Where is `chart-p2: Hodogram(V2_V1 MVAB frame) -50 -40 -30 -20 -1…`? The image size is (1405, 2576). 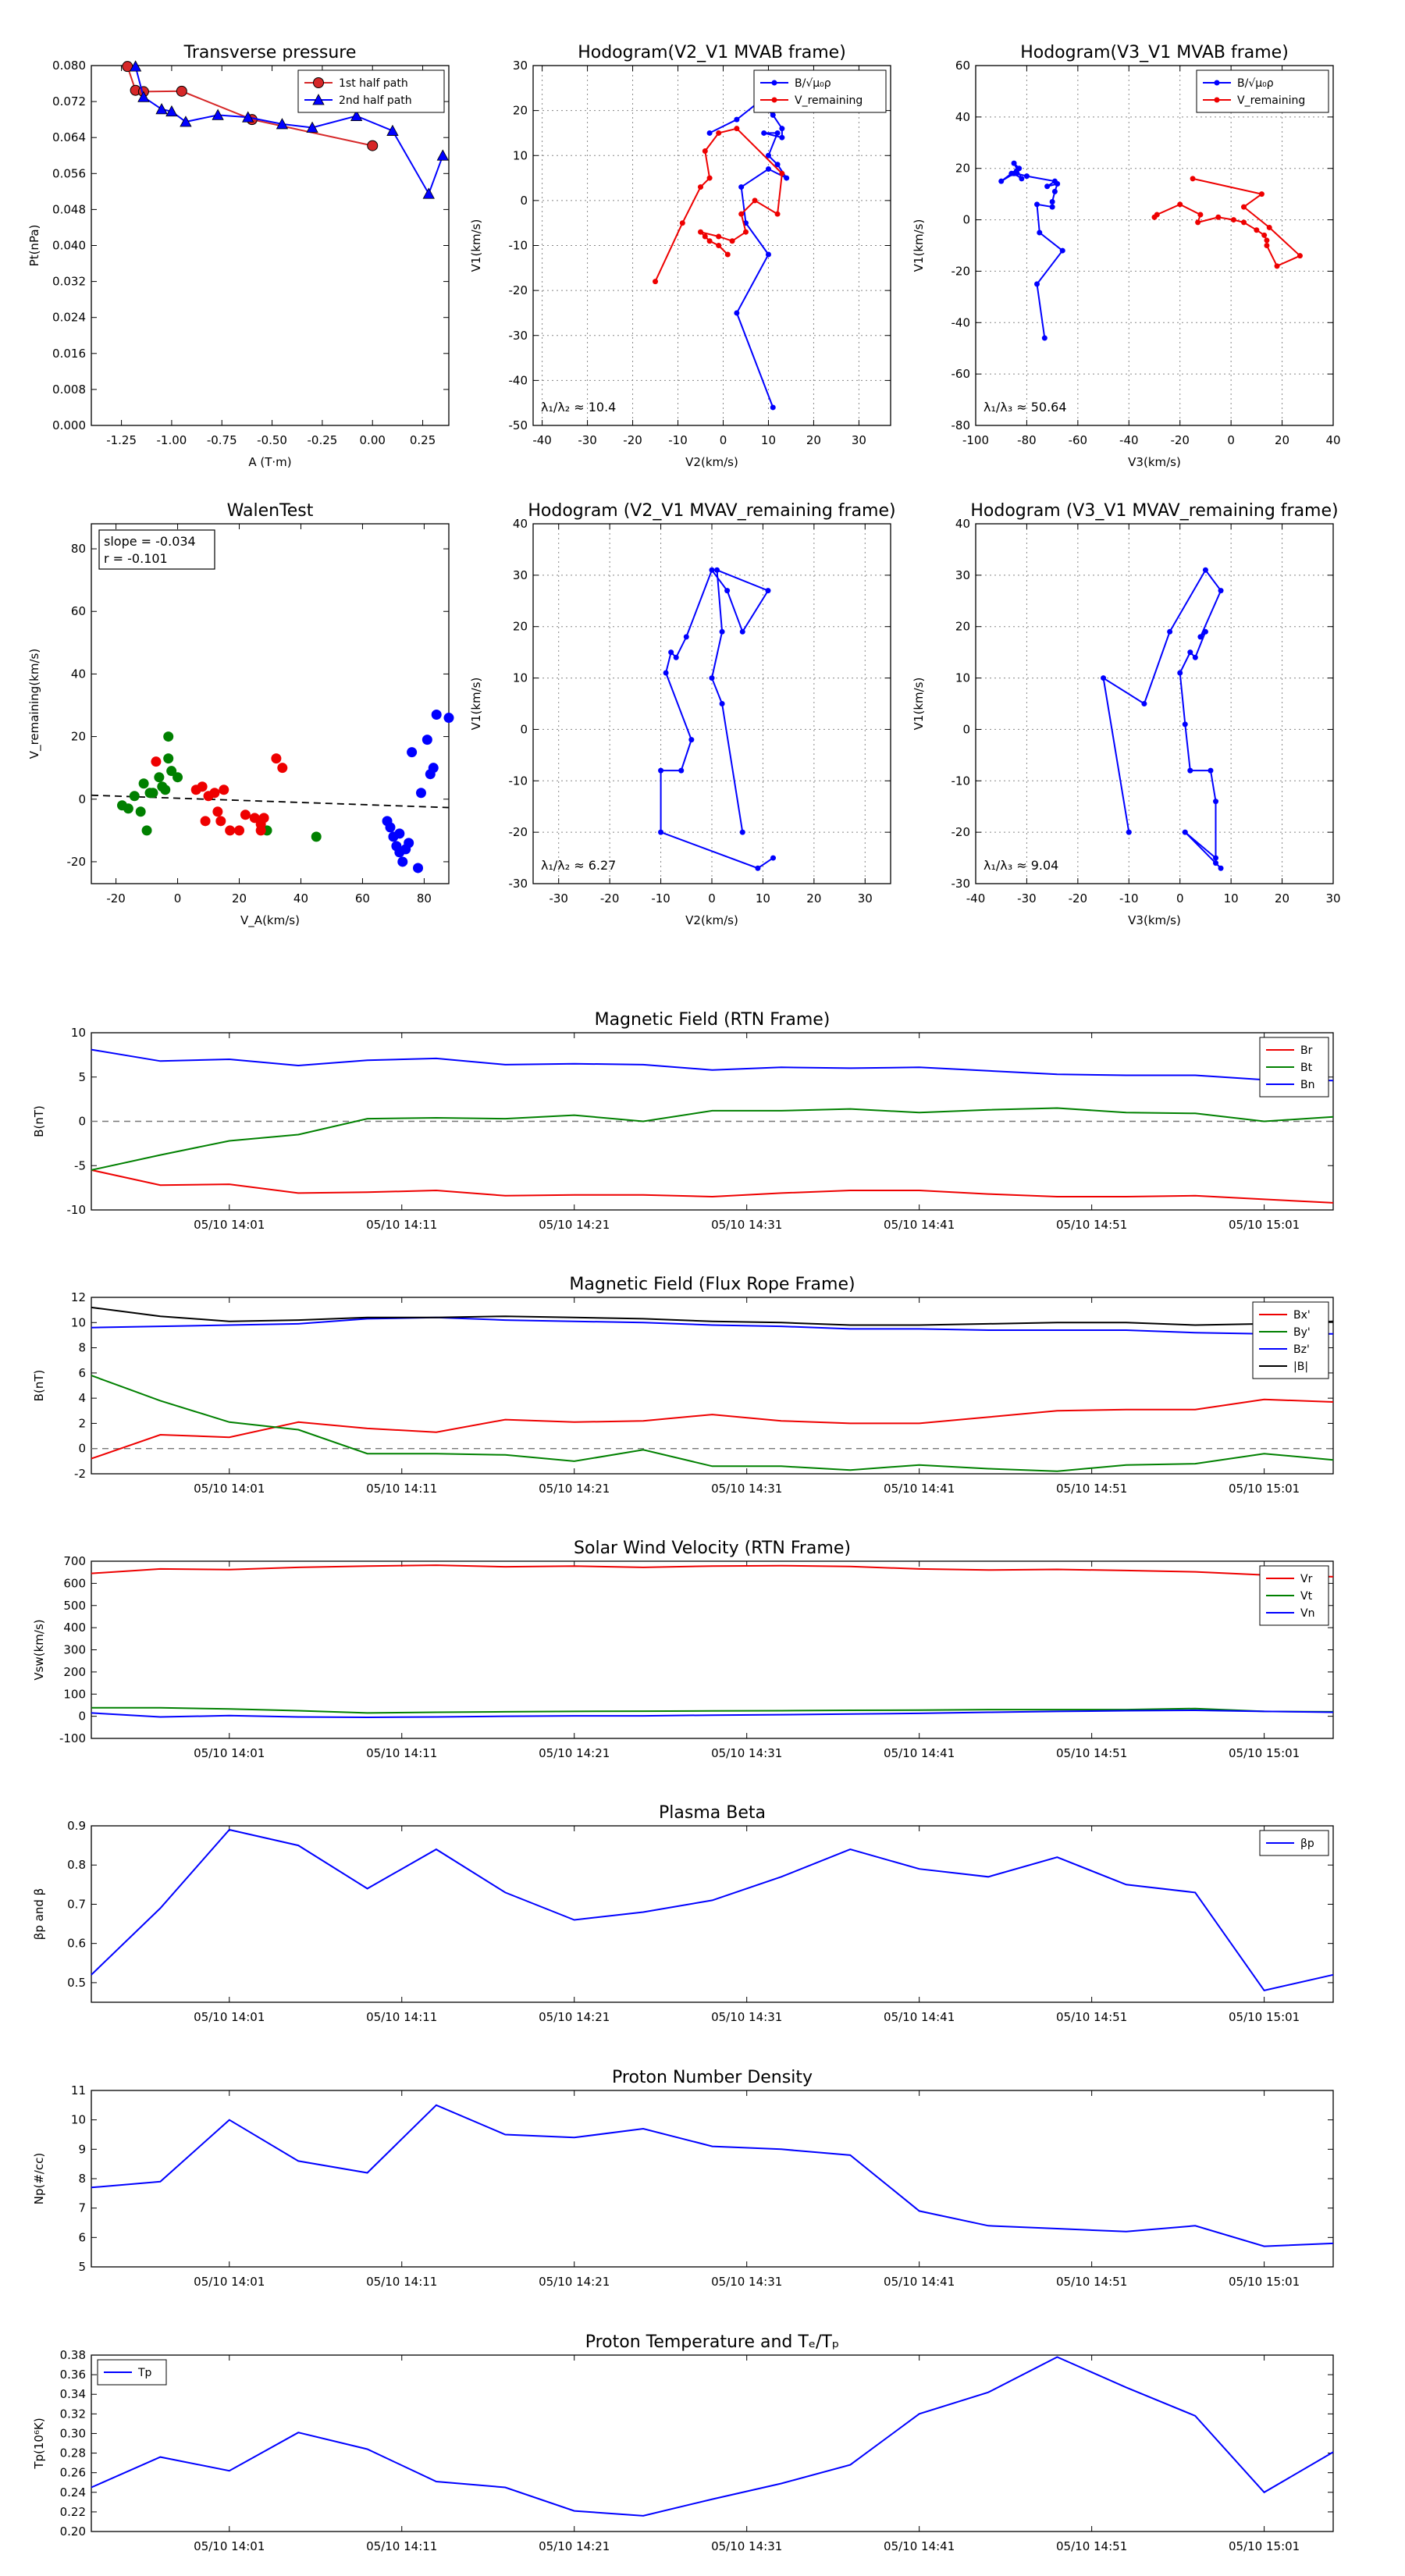 chart-p2: Hodogram(V2_V1 MVAB frame) -50 -40 -30 -20 -1… is located at coordinates (680, 256).